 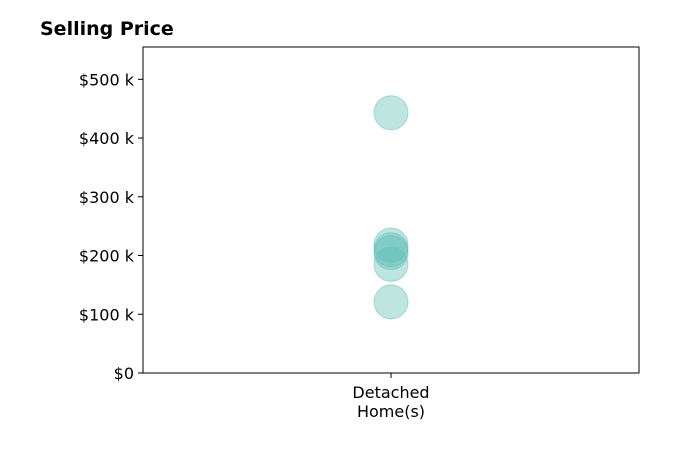 I want to click on data-points, so click(x=391, y=207).